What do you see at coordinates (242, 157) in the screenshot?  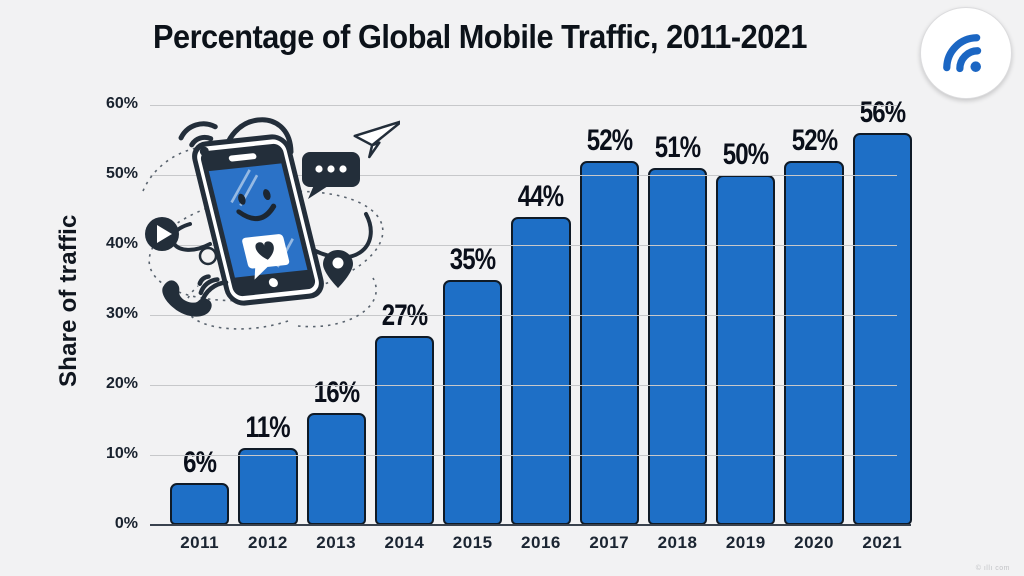 I see `speaker-slot` at bounding box center [242, 157].